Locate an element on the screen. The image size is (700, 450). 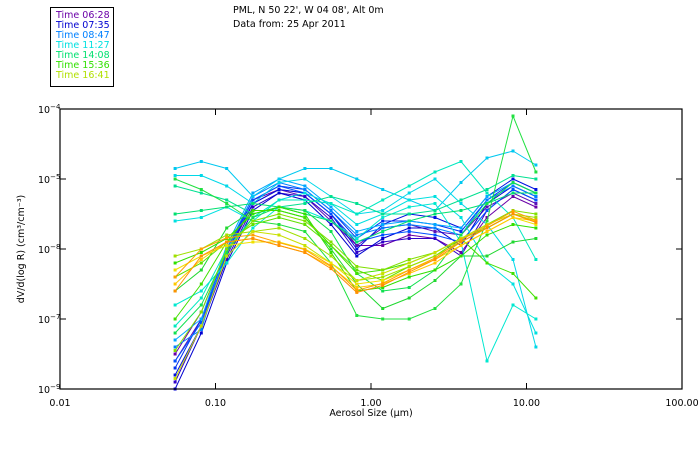
legend-item: Time 11:27 is located at coordinates (83, 45).